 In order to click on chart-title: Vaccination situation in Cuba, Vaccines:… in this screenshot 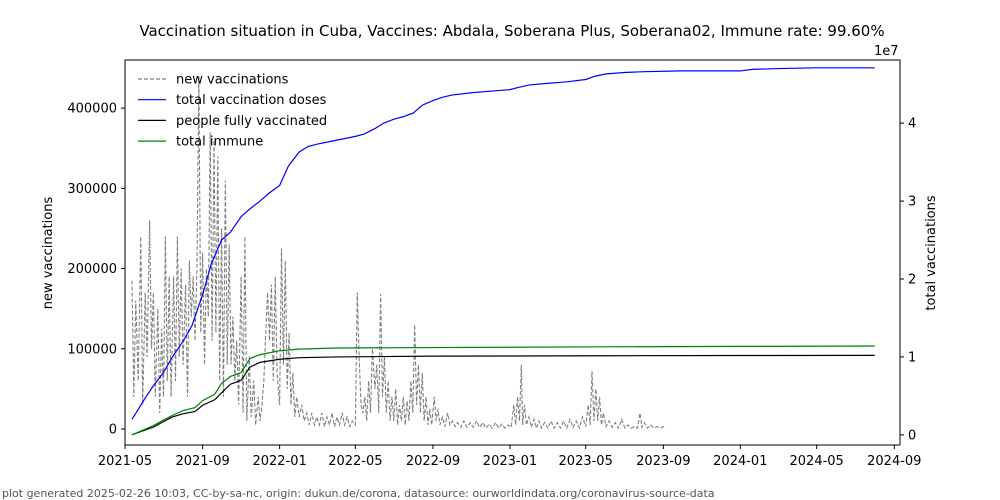, I will do `click(511, 31)`.